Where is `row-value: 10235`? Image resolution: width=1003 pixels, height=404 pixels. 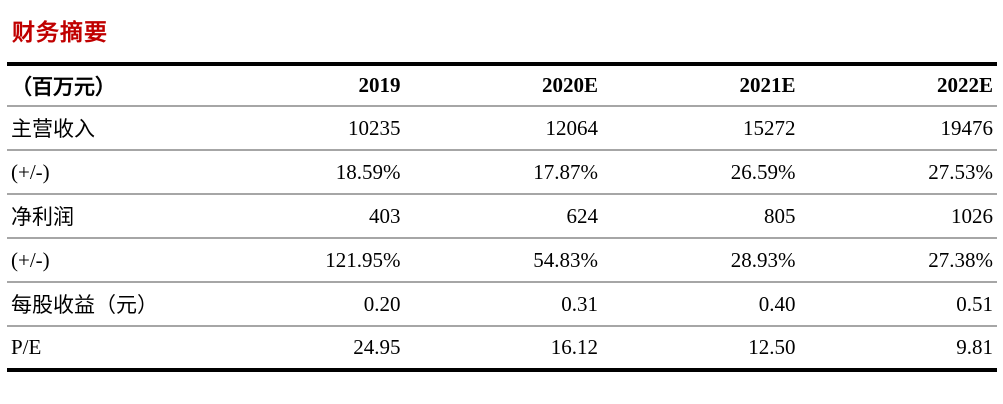 row-value: 10235 is located at coordinates (306, 128).